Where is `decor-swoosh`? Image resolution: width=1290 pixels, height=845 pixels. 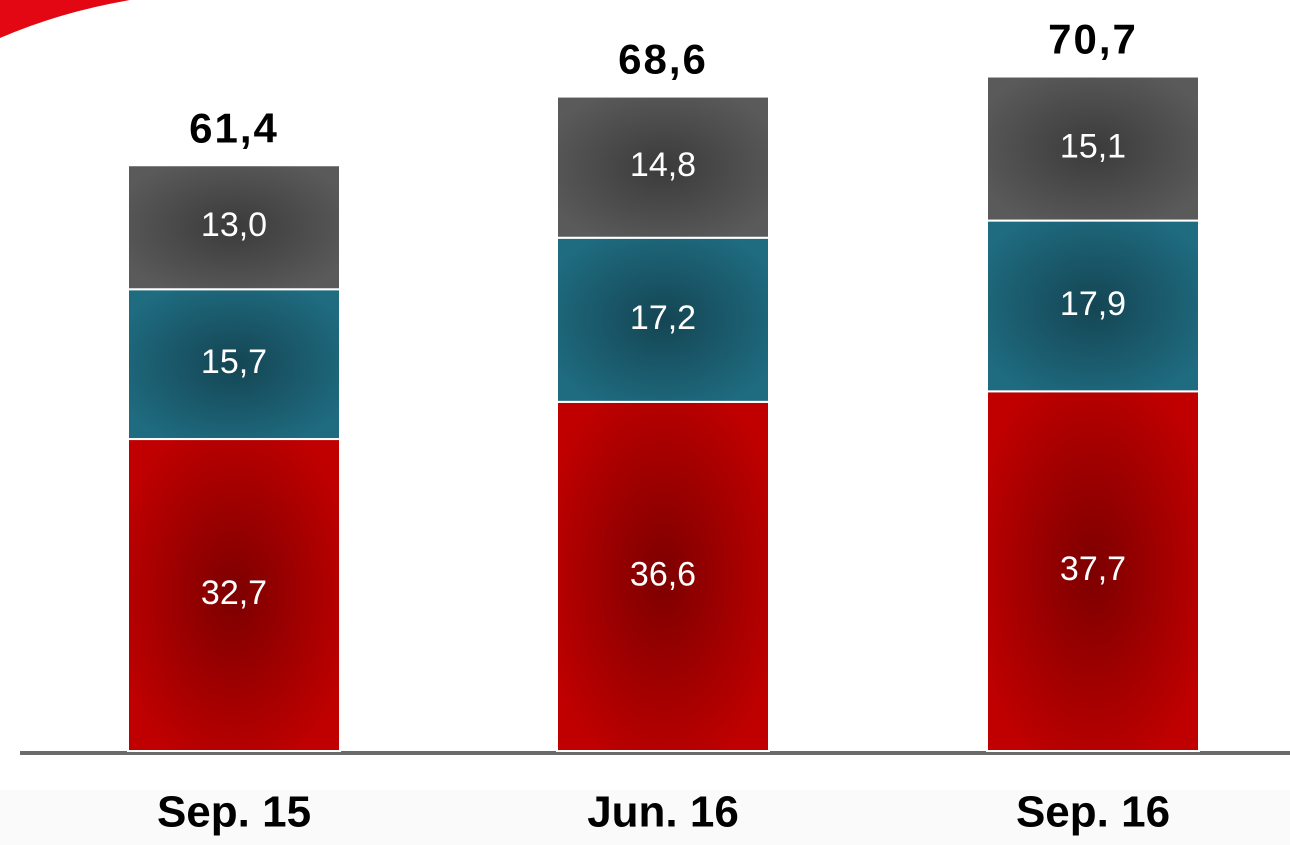
decor-swoosh is located at coordinates (65, 19).